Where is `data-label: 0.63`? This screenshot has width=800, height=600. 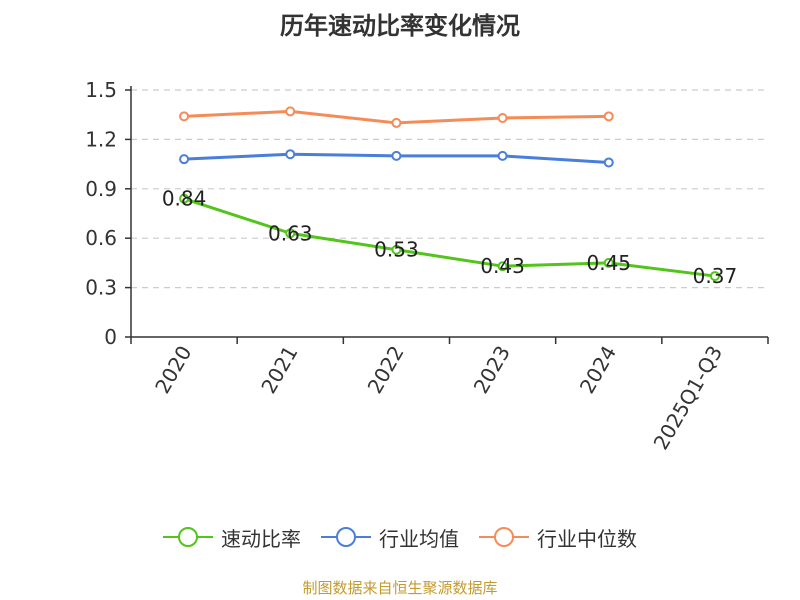 data-label: 0.63 is located at coordinates (290, 233).